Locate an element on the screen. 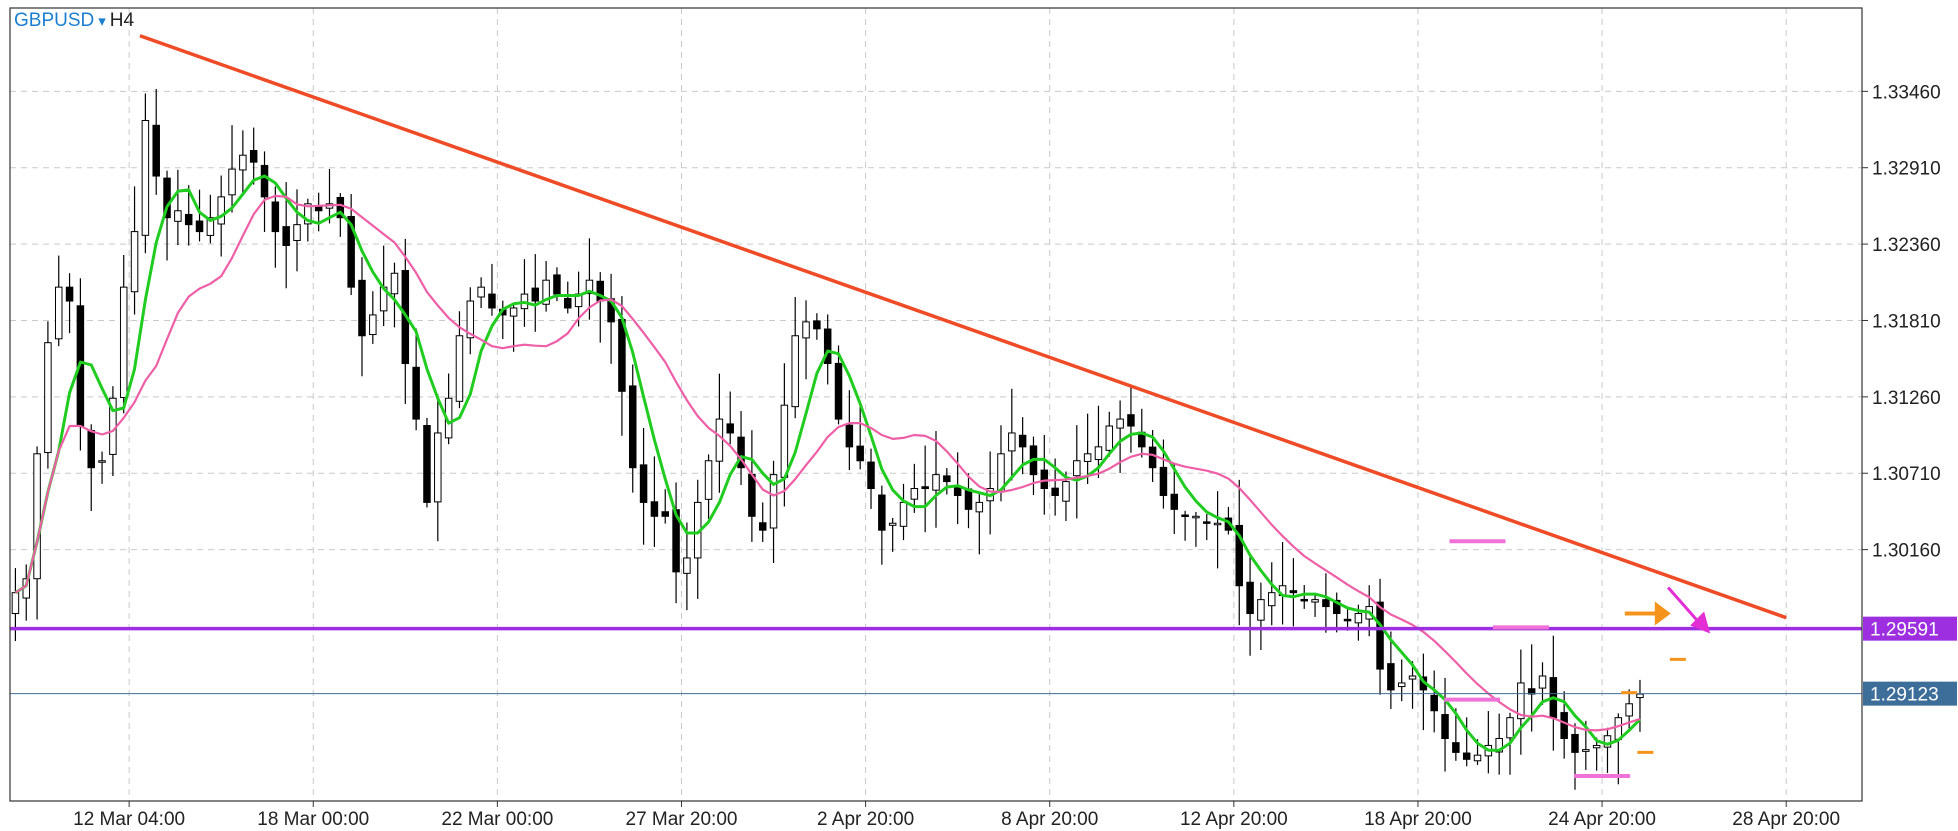 Image resolution: width=1958 pixels, height=831 pixels. x-tick-label: 22 Mar 00:00 is located at coordinates (497, 819).